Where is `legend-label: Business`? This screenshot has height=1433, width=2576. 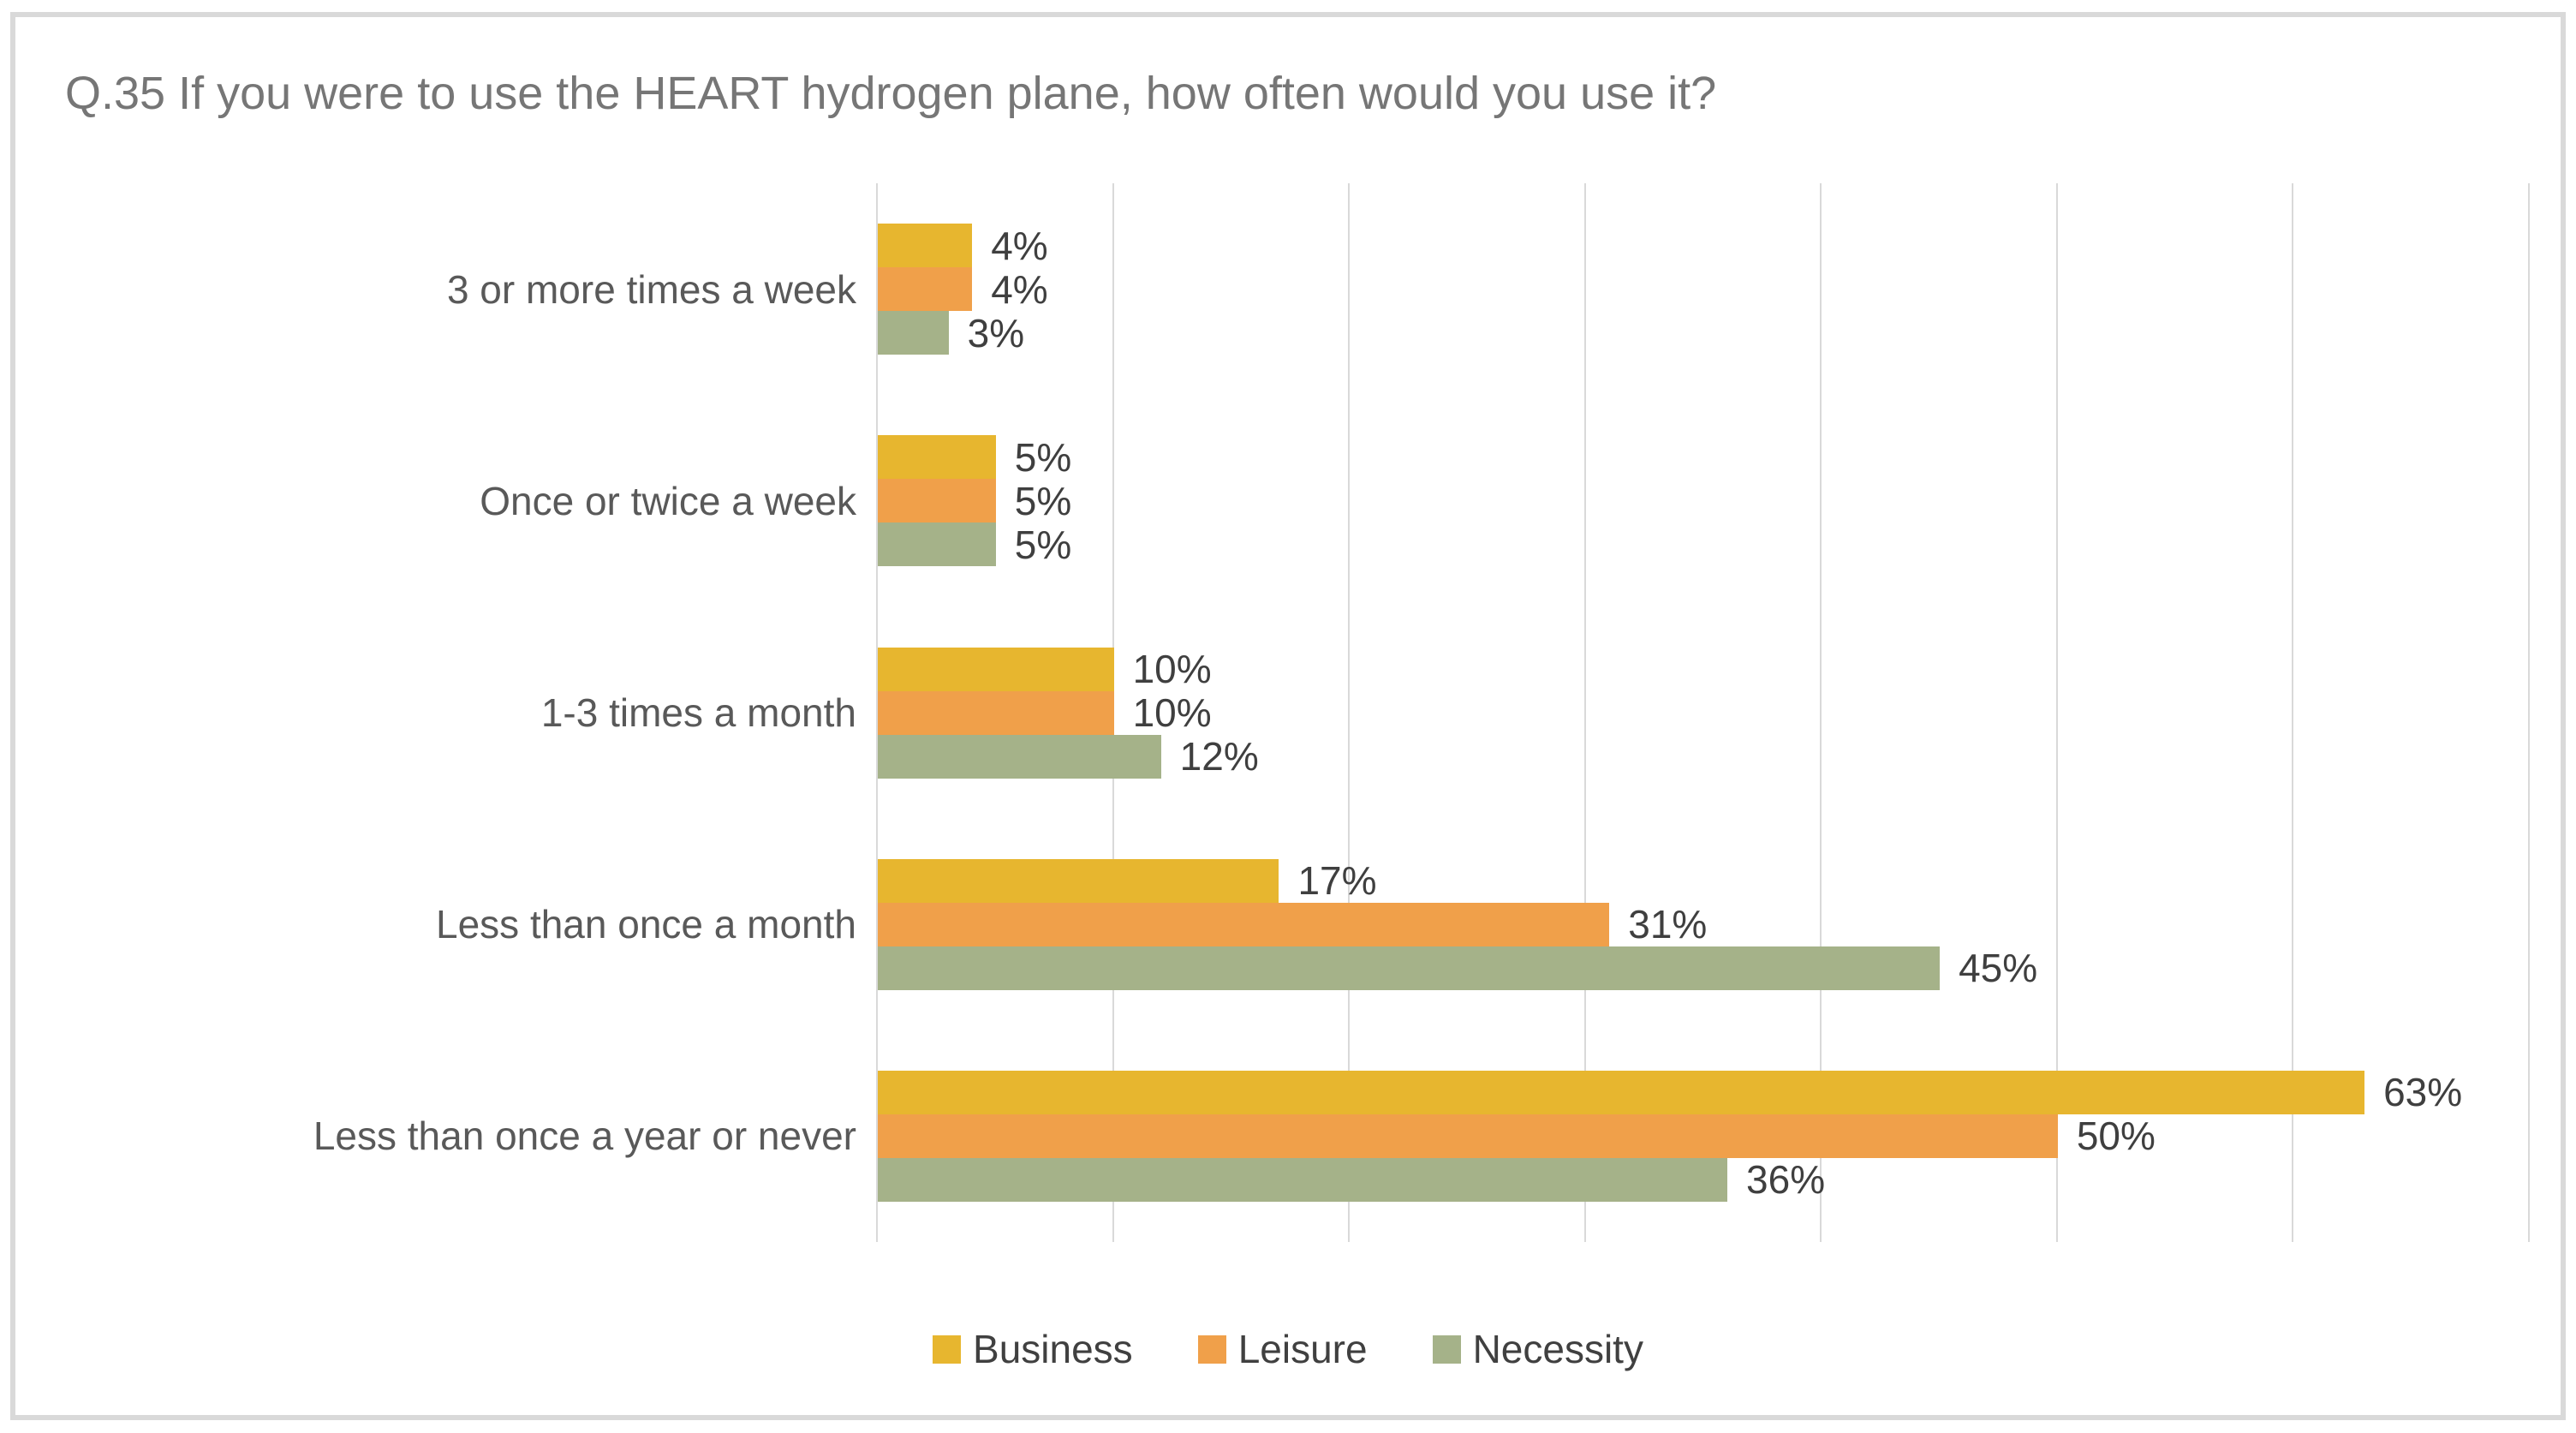
legend-label: Business is located at coordinates (1053, 1349).